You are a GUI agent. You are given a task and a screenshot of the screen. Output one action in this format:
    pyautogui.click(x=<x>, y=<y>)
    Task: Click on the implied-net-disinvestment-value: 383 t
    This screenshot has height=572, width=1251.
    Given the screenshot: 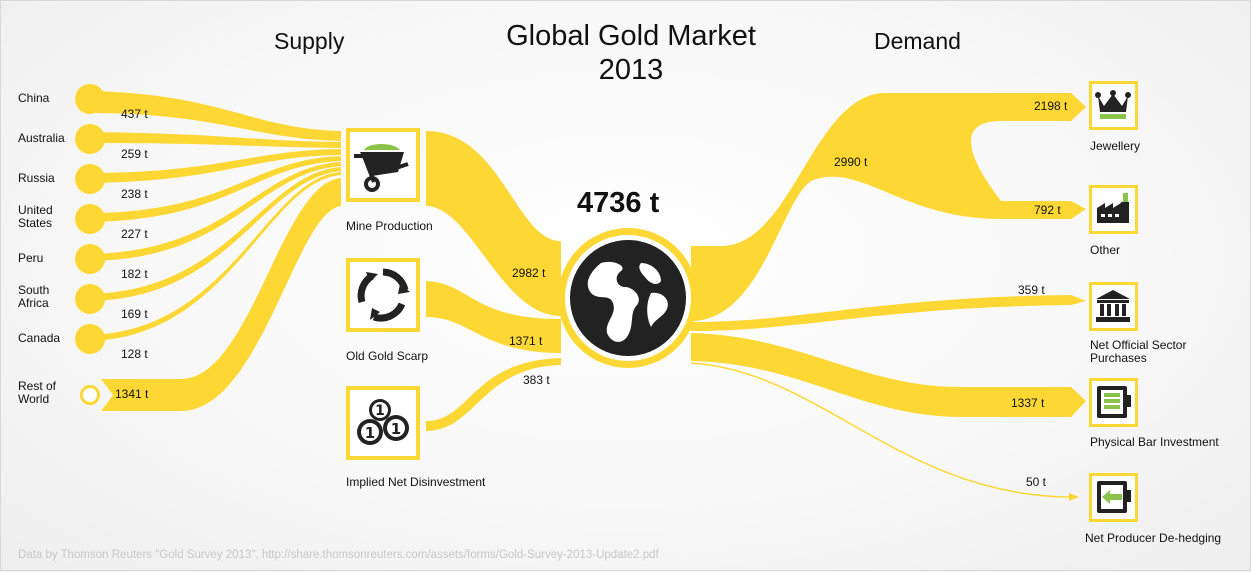 What is the action you would take?
    pyautogui.click(x=536, y=380)
    